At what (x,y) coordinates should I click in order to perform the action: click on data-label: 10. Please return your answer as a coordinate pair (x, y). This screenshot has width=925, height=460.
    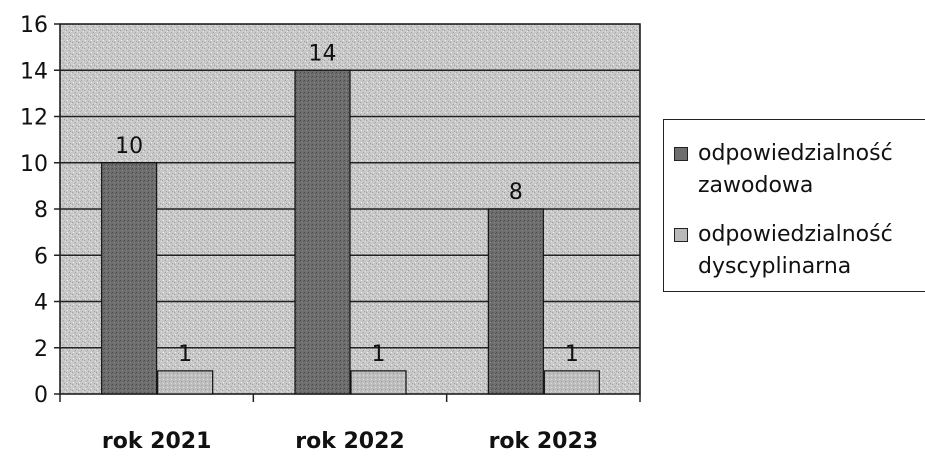
    Looking at the image, I should click on (129, 146).